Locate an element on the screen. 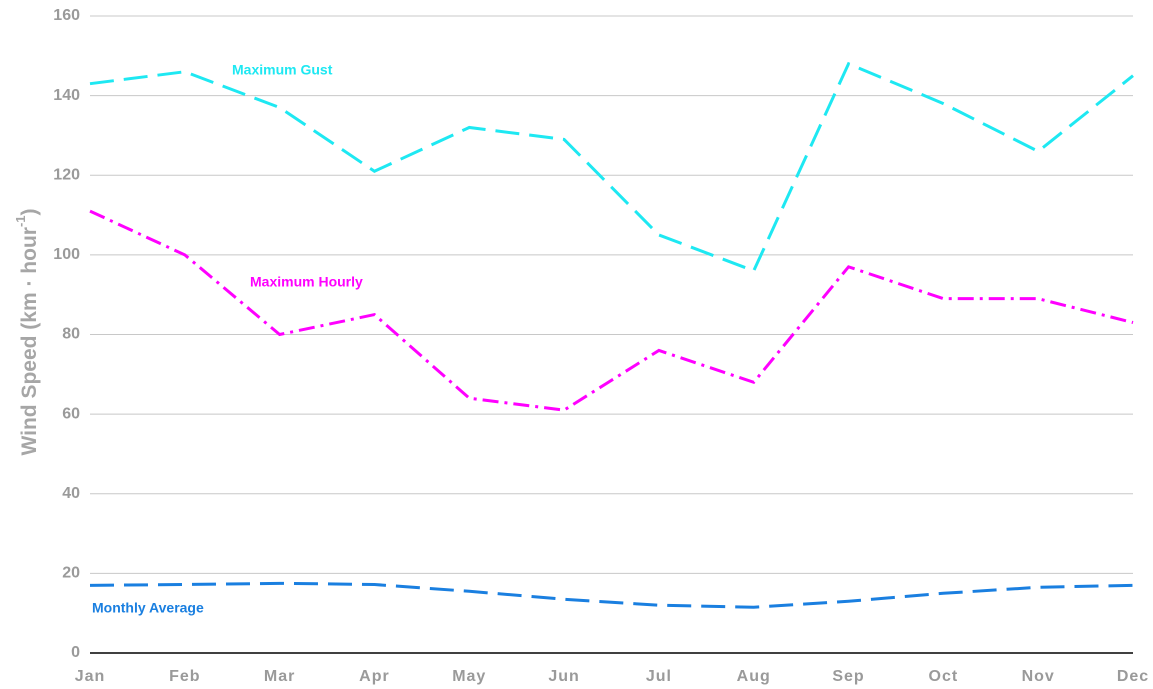 Image resolution: width=1153 pixels, height=689 pixels. x-tick-label: Dec is located at coordinates (1133, 676).